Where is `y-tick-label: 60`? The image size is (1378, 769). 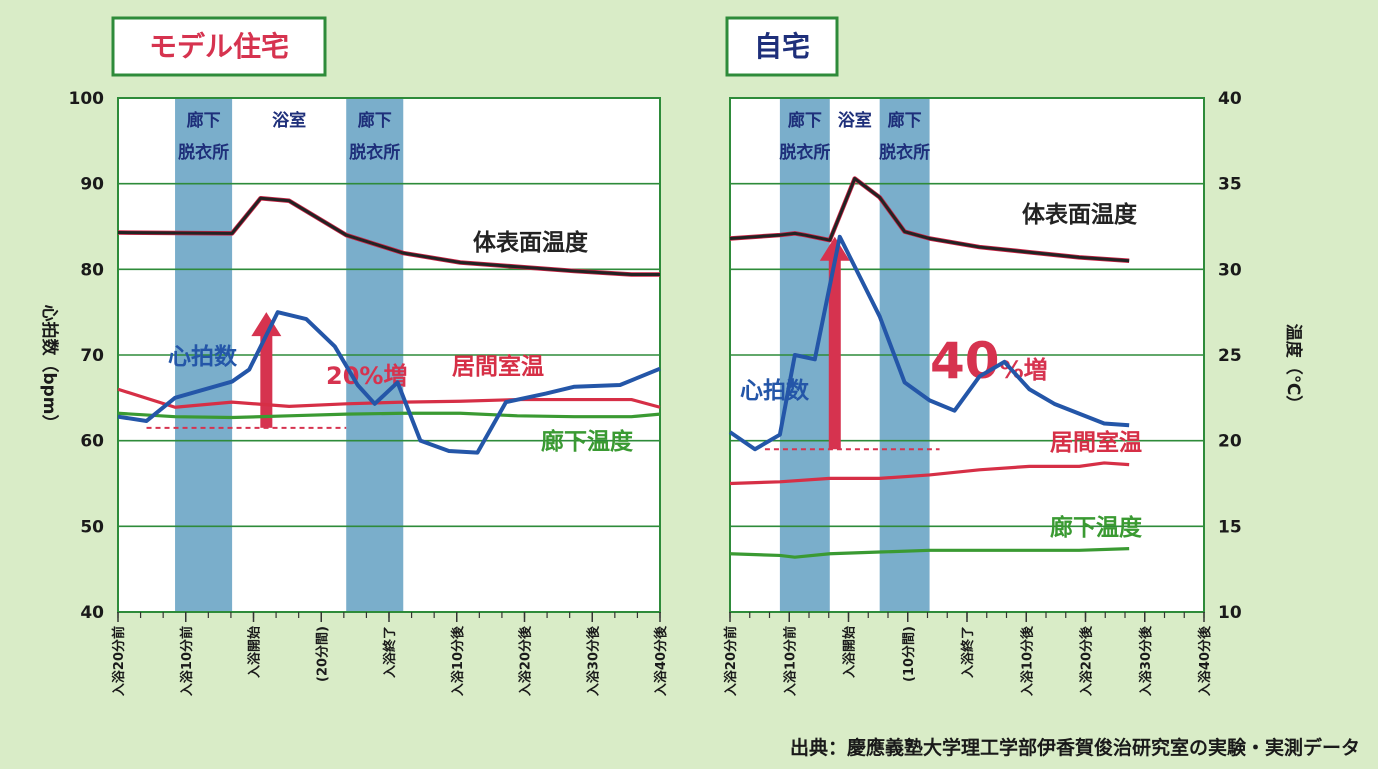 y-tick-label: 60 is located at coordinates (92, 442).